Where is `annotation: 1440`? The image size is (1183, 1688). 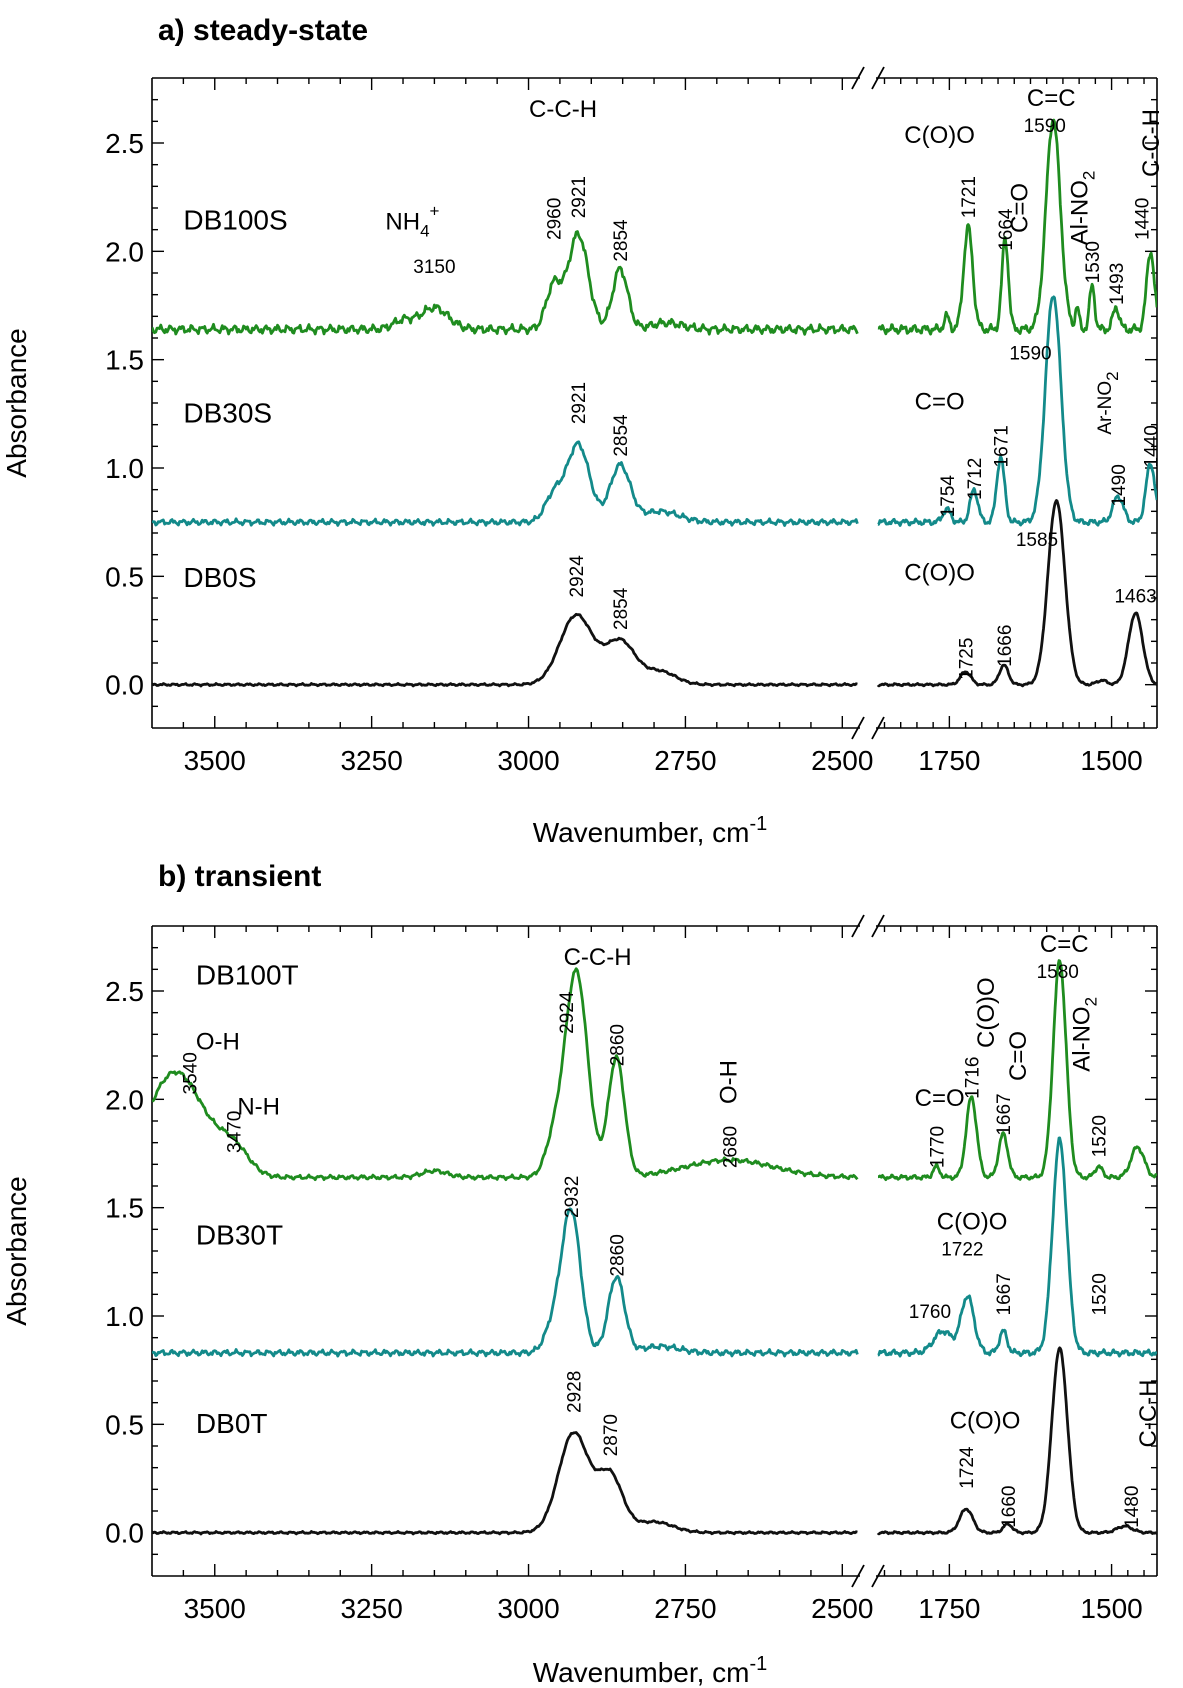 annotation: 1440 is located at coordinates (1152, 446).